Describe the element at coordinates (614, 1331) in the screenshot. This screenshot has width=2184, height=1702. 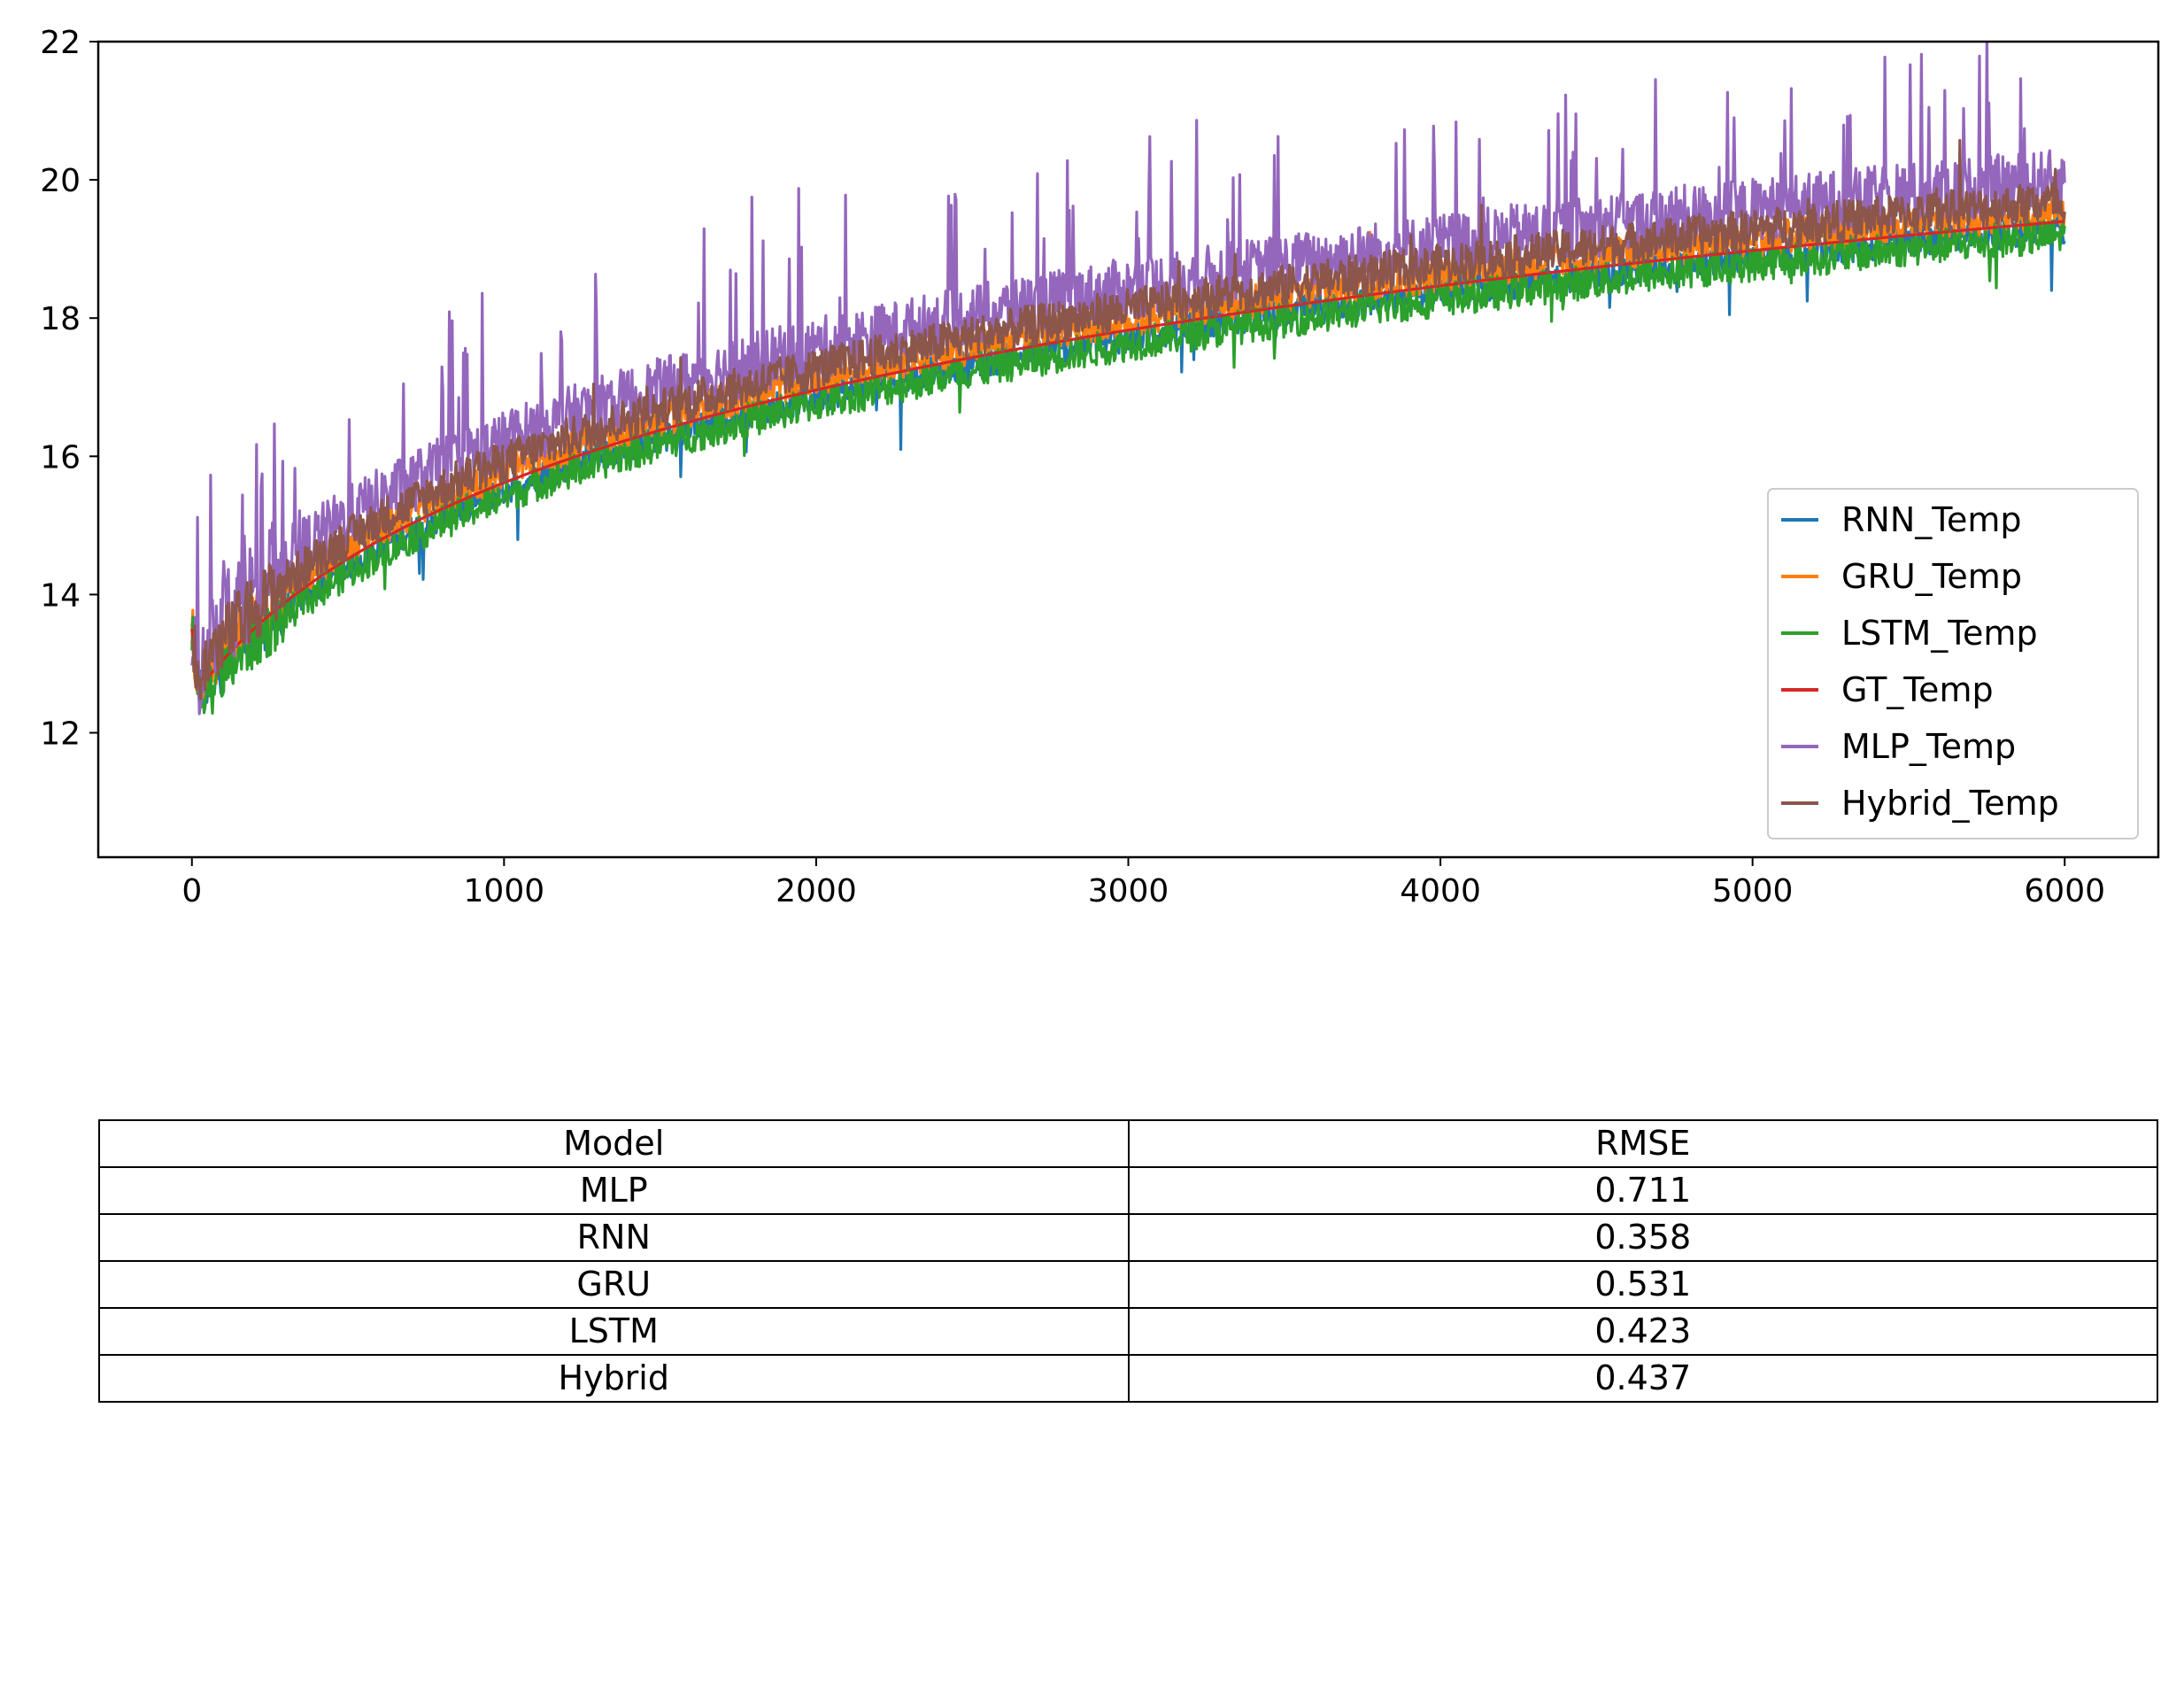
I see `model-cell: LSTM` at that location.